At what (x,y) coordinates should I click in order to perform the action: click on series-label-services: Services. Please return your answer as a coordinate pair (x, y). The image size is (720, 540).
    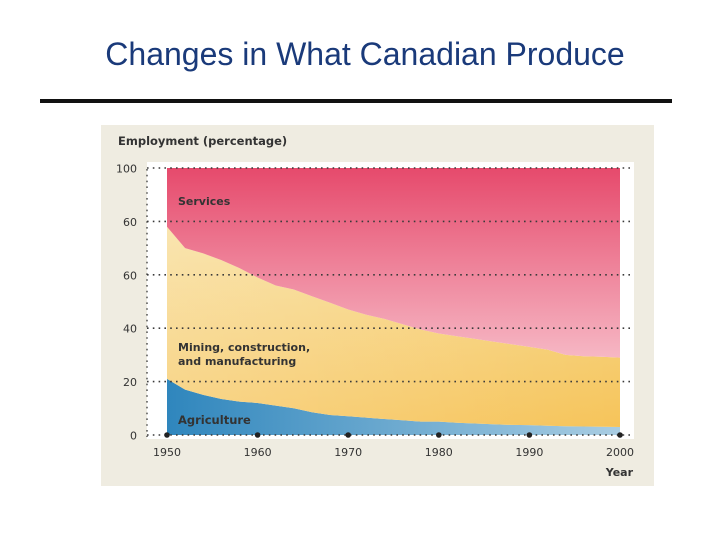
    Looking at the image, I should click on (204, 201).